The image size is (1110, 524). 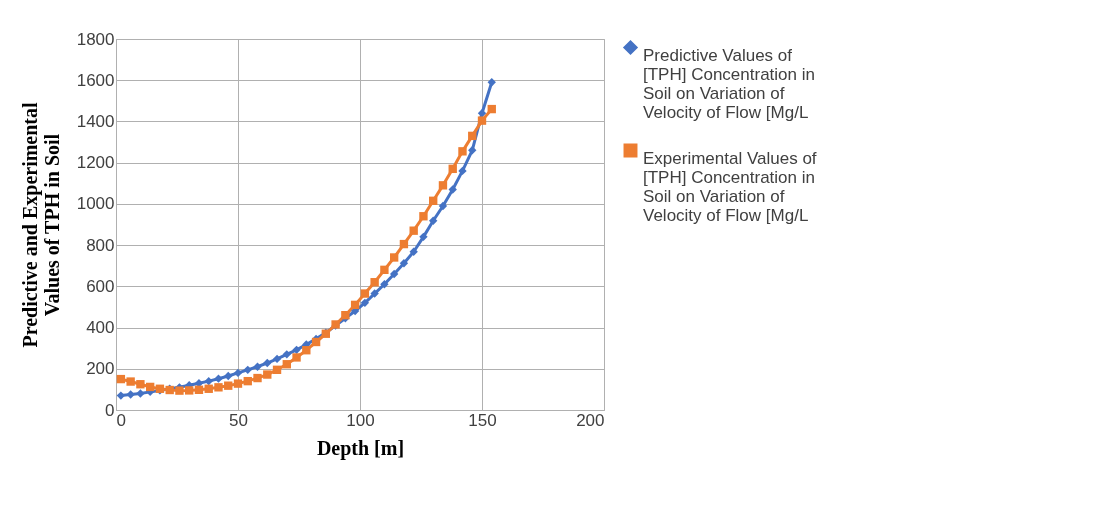 What do you see at coordinates (100, 286) in the screenshot?
I see `y-tick-label: 600` at bounding box center [100, 286].